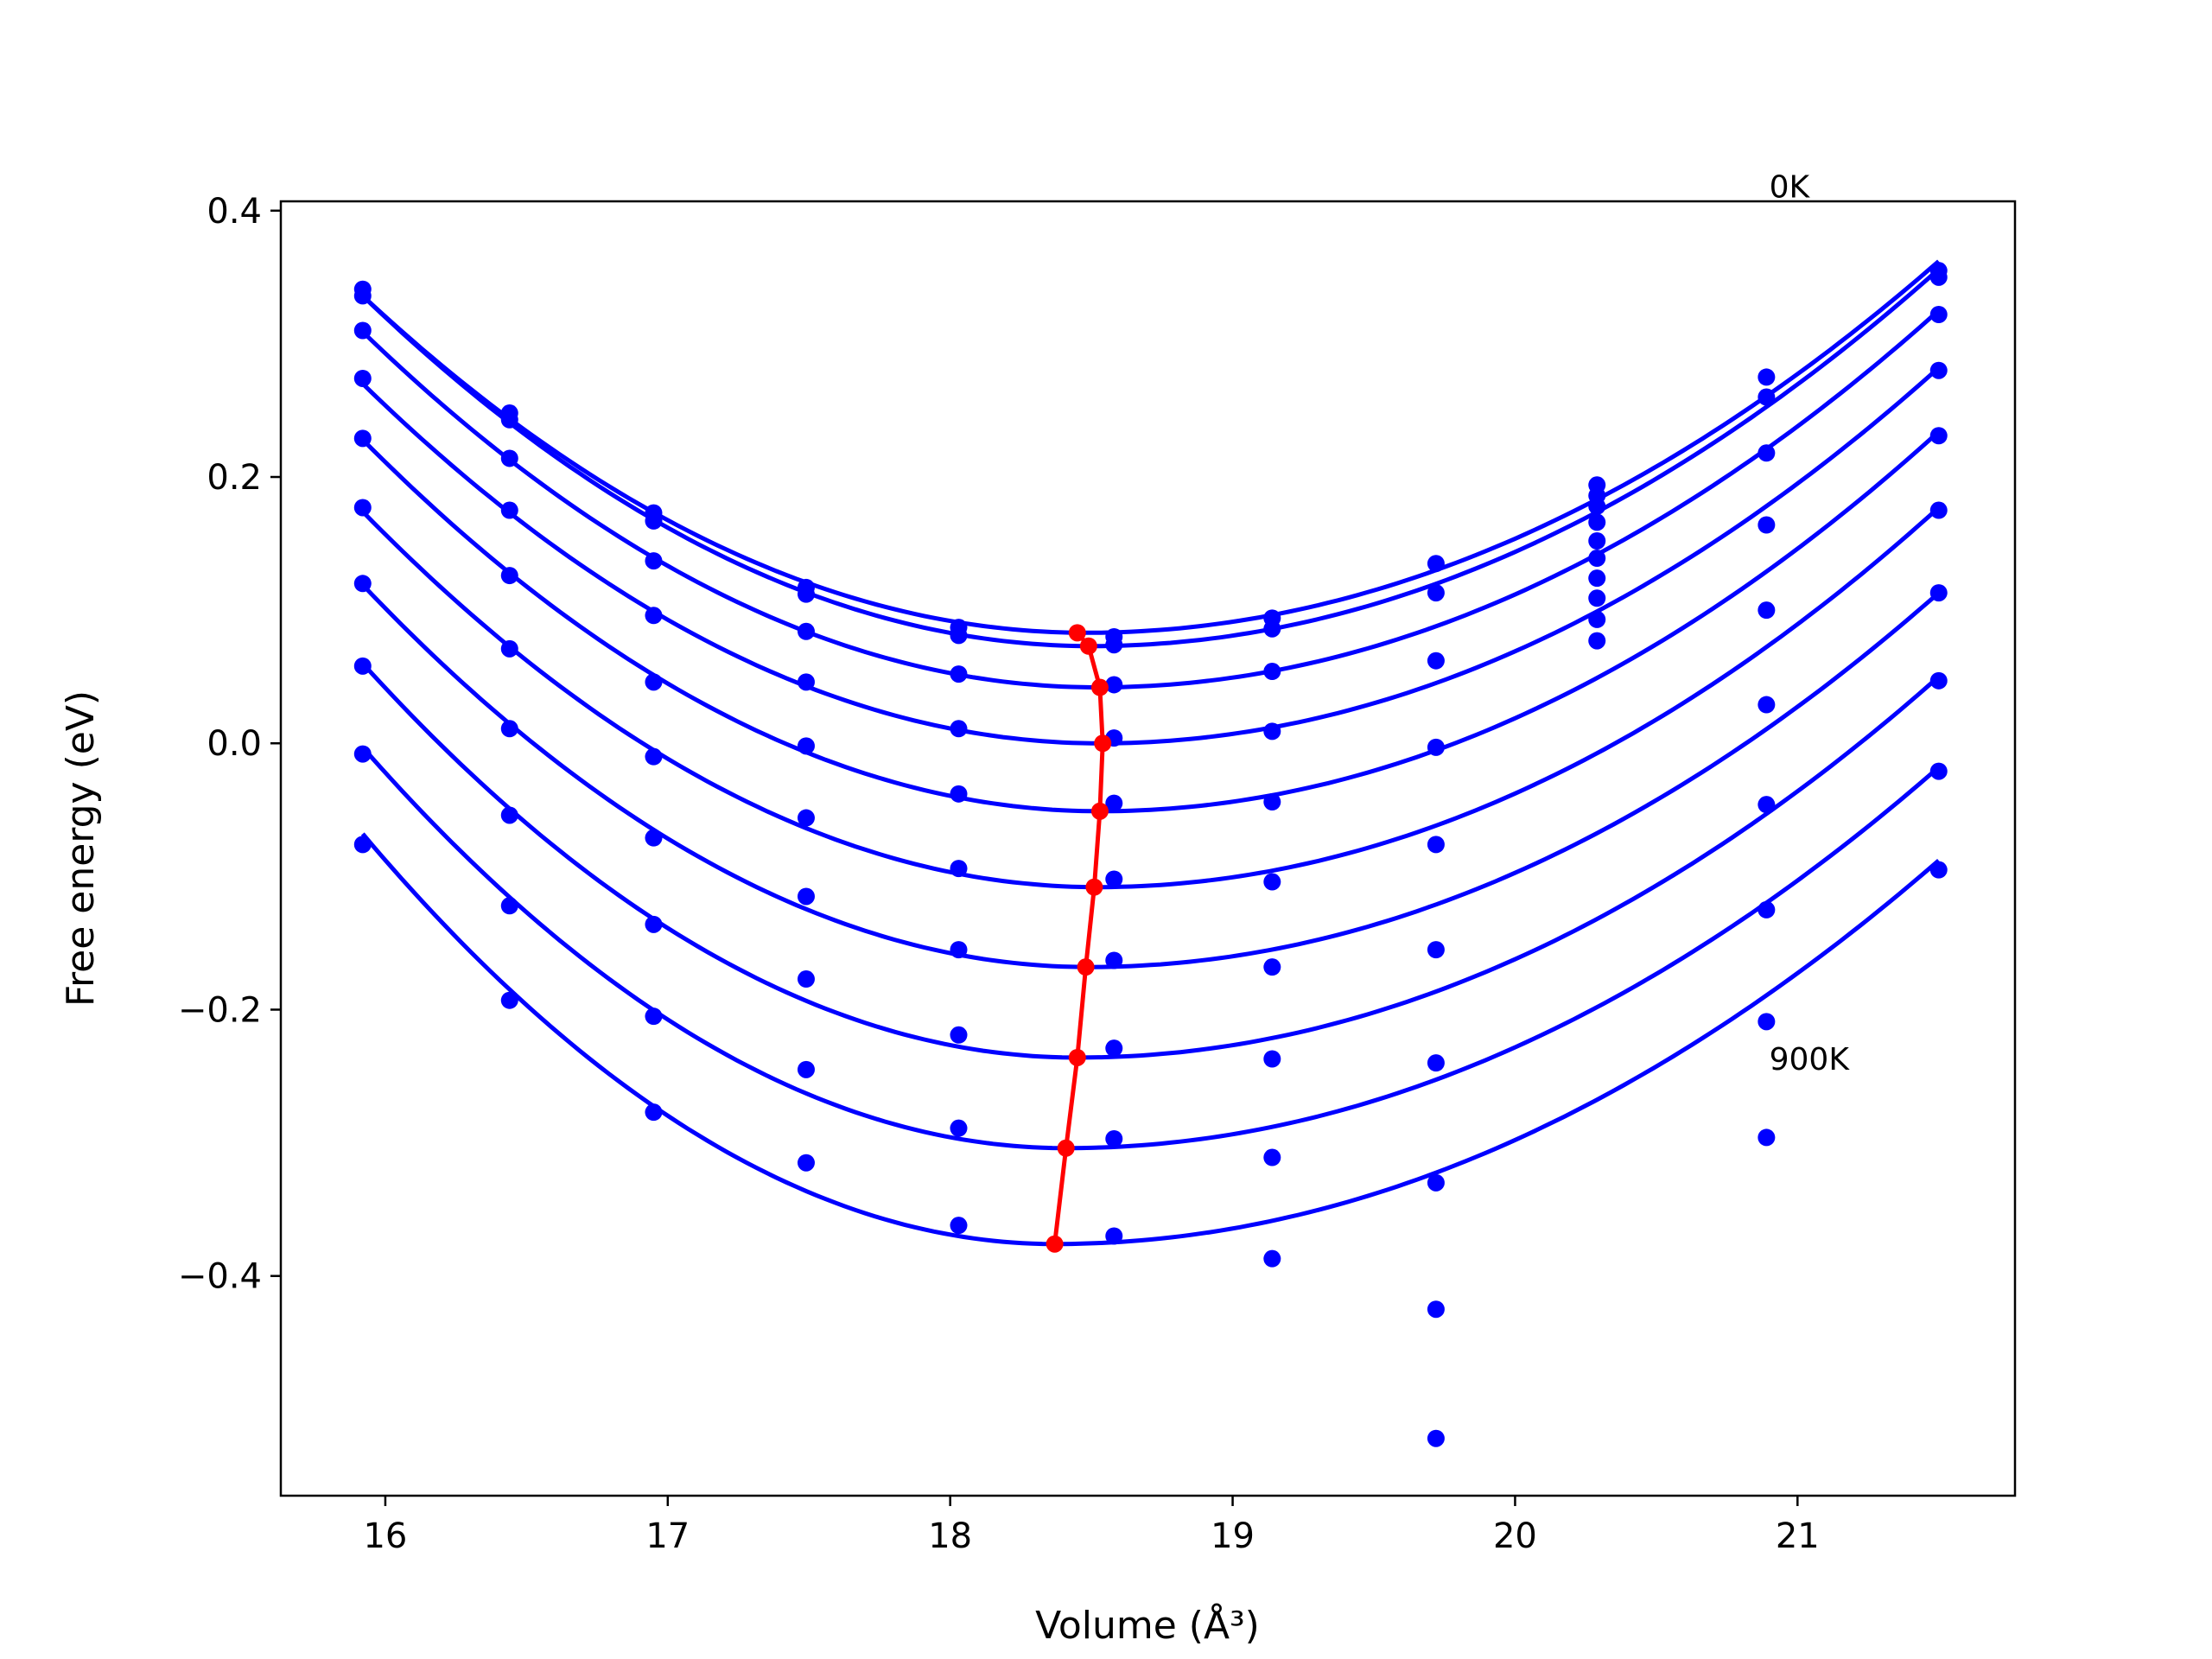 The height and width of the screenshot is (1659, 2212). I want to click on annotation-0k: 0K, so click(1790, 187).